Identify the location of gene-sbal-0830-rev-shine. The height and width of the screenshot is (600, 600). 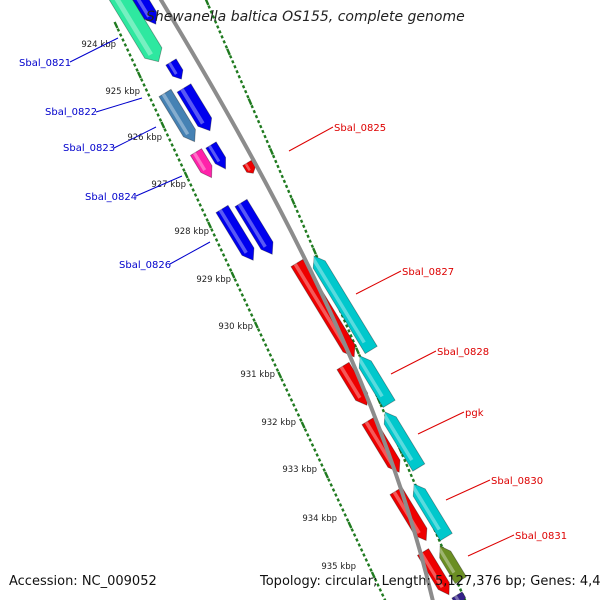
(425, 507).